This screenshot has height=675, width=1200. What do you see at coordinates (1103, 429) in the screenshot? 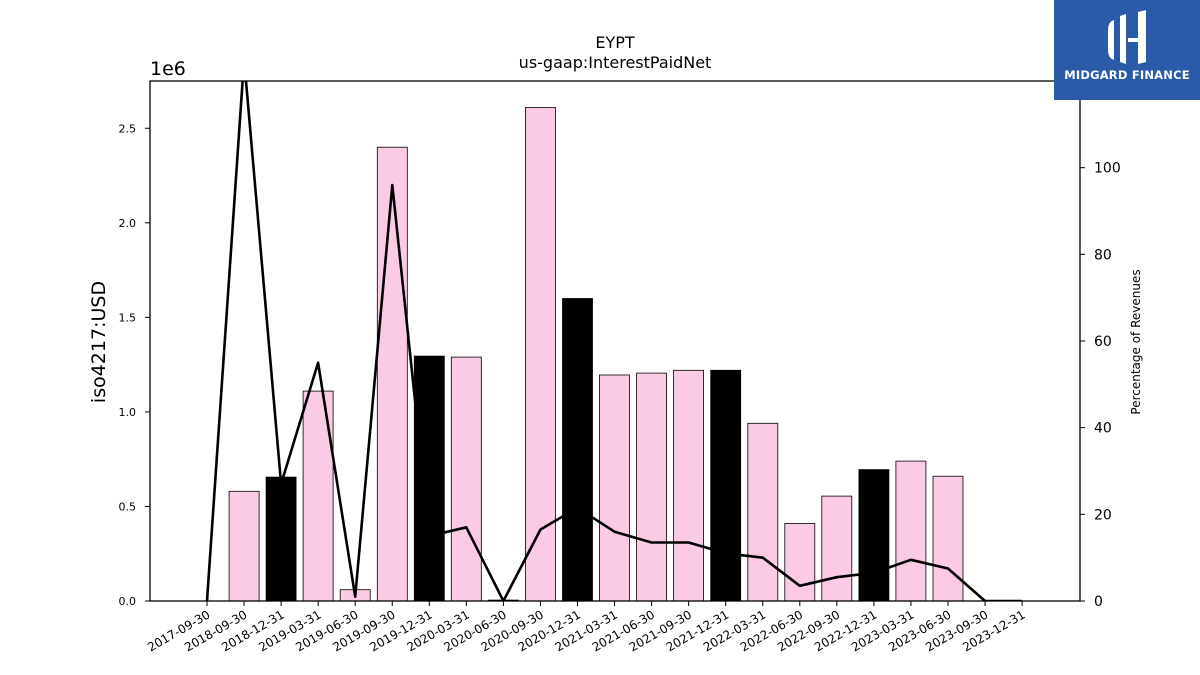
I see `y2-tick-label: 40` at bounding box center [1103, 429].